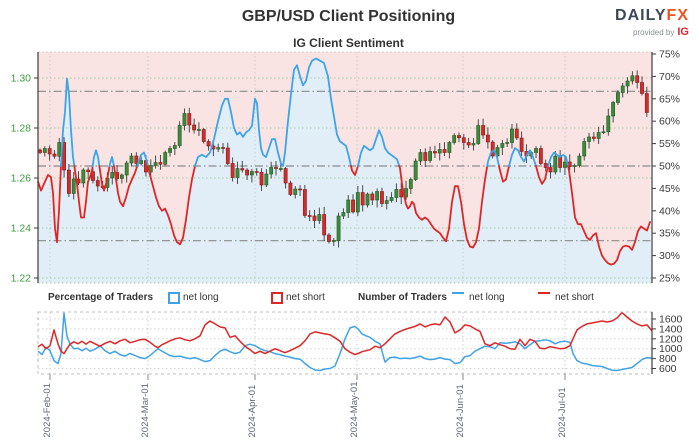 This screenshot has height=447, width=697. Describe the element at coordinates (277, 298) in the screenshot. I see `net-short-square-icon` at that location.